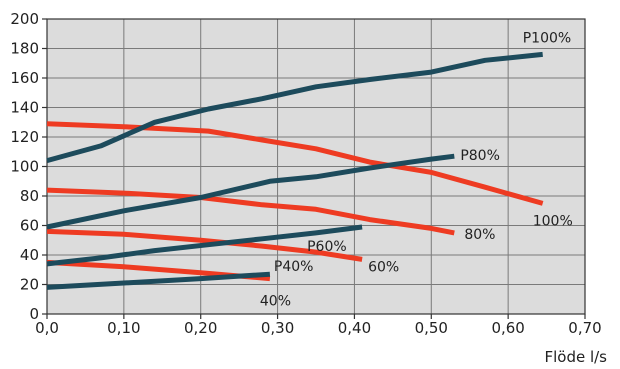 This screenshot has width=620, height=369. What do you see at coordinates (584, 328) in the screenshot?
I see `x-tick-label: 0,70` at bounding box center [584, 328].